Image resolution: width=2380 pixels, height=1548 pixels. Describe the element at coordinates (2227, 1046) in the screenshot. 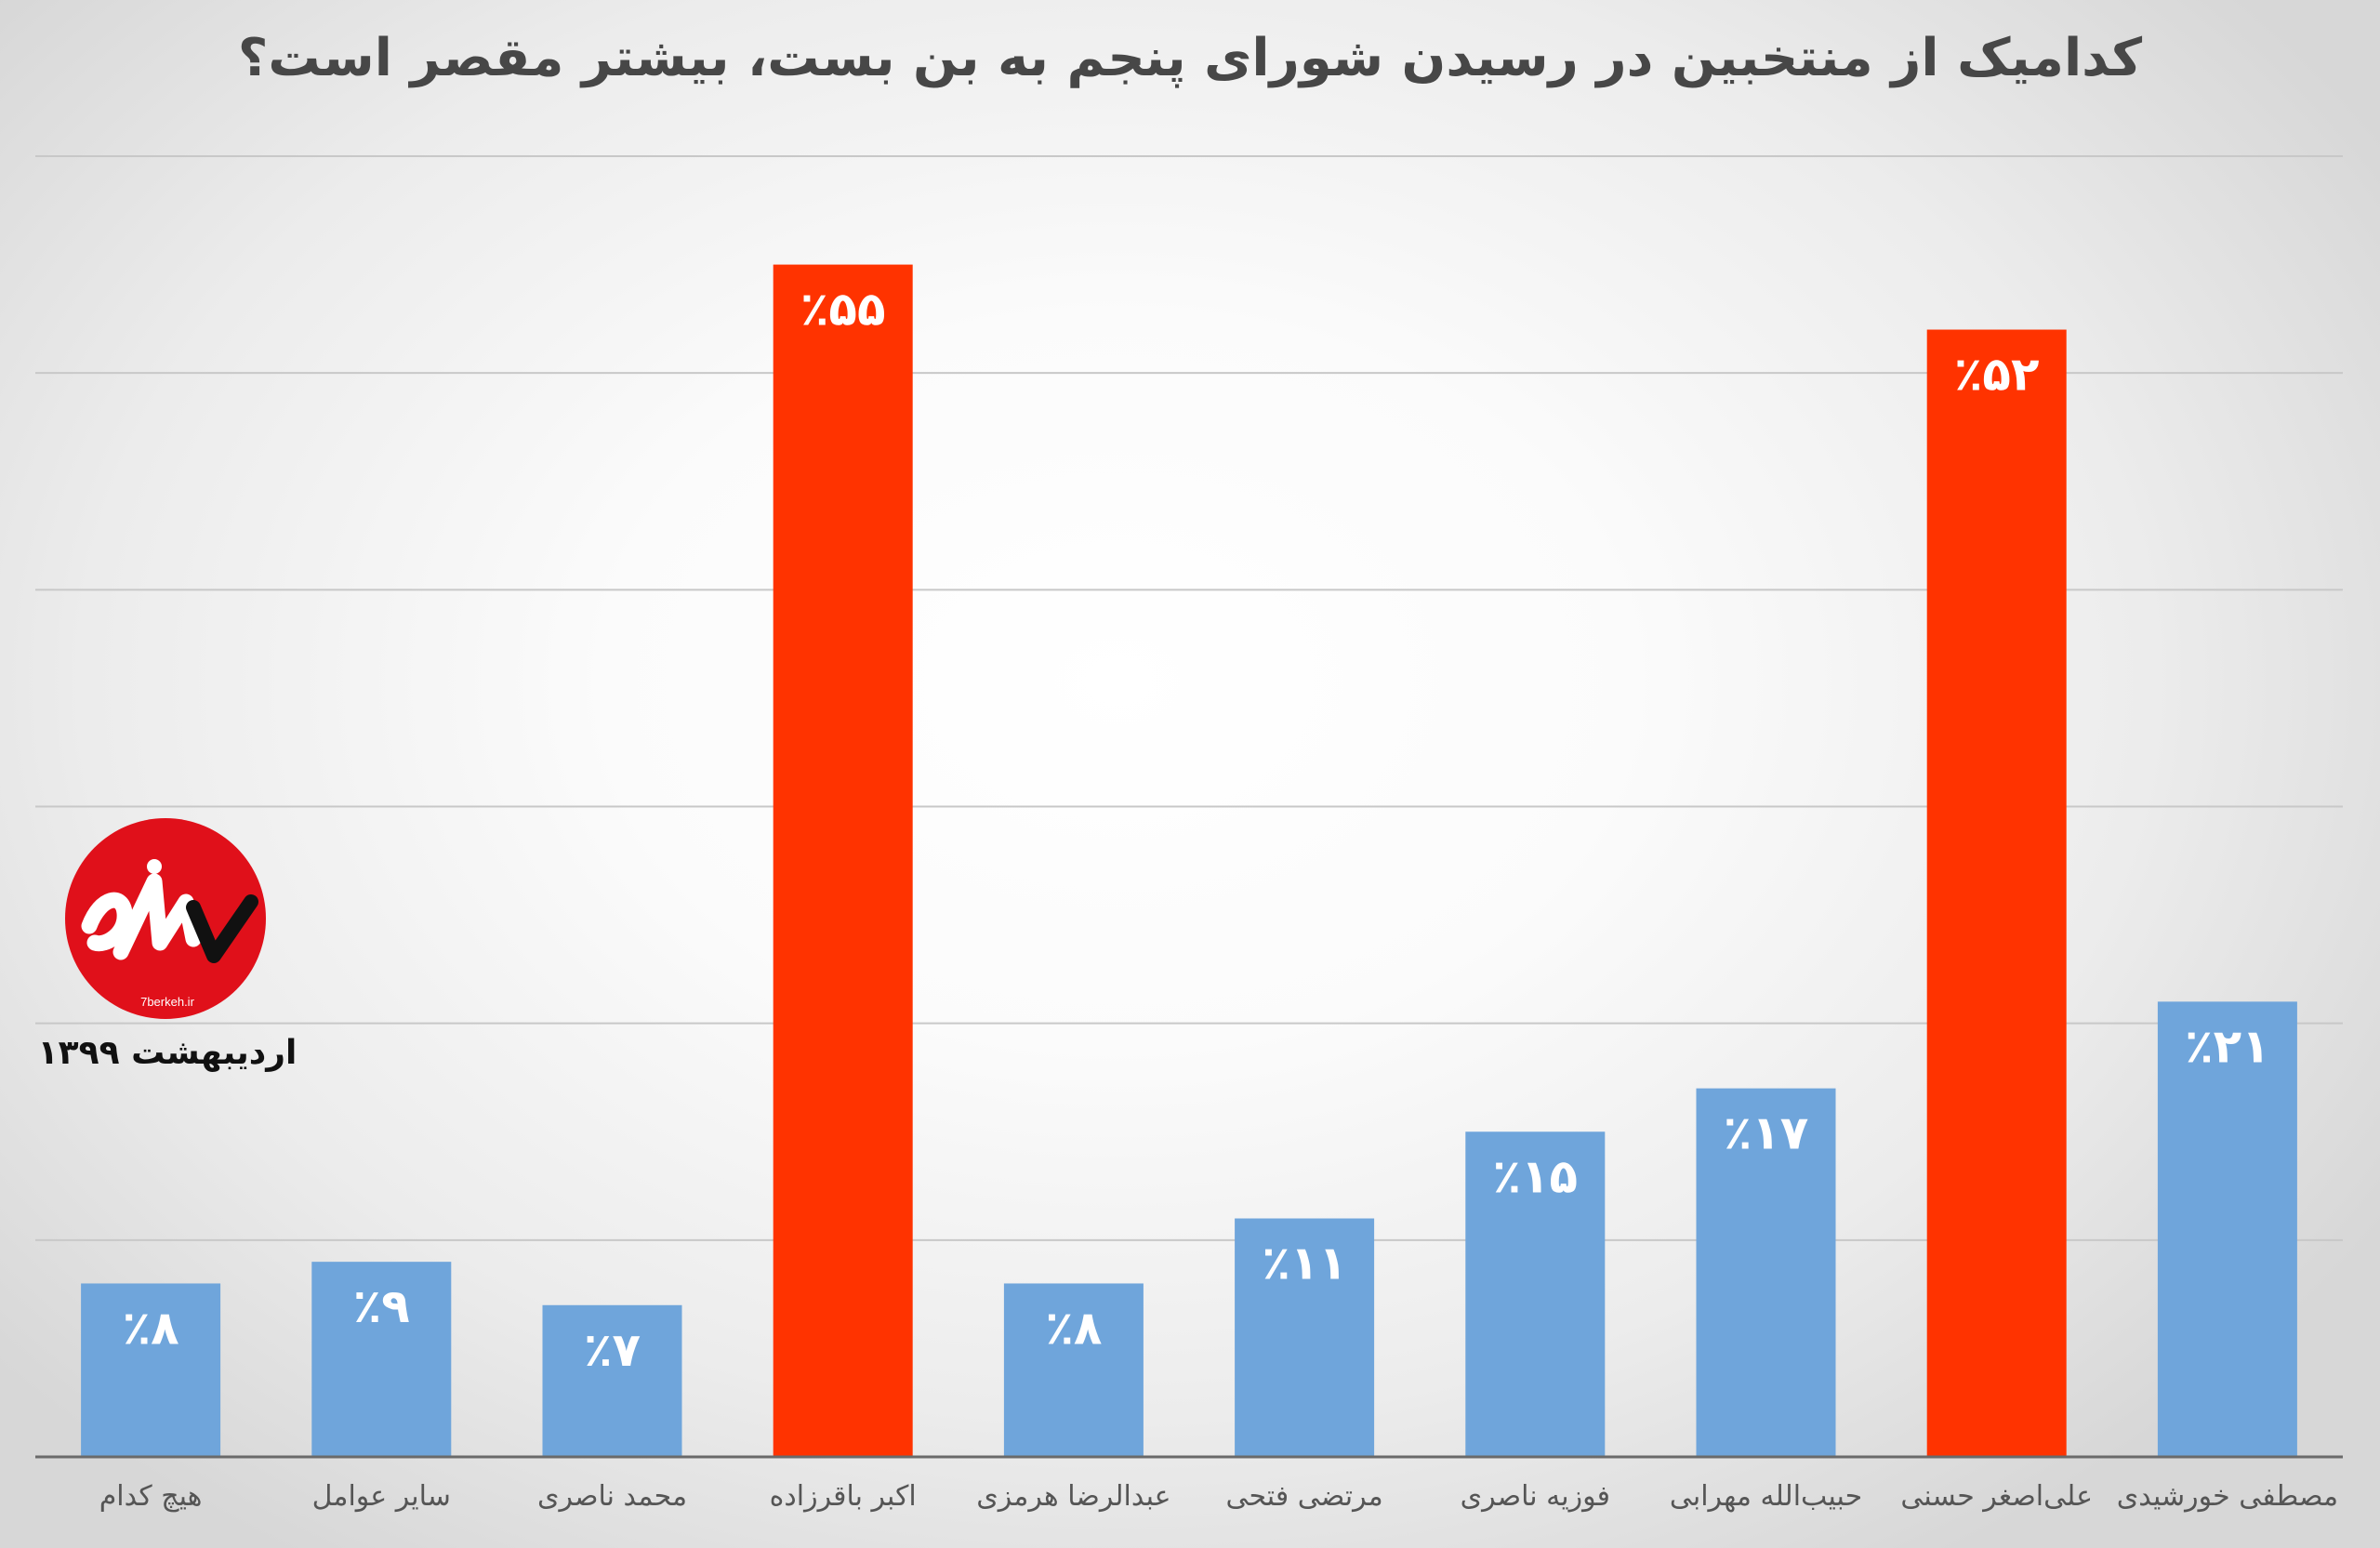

I see `data-label: ٪۲۱` at that location.